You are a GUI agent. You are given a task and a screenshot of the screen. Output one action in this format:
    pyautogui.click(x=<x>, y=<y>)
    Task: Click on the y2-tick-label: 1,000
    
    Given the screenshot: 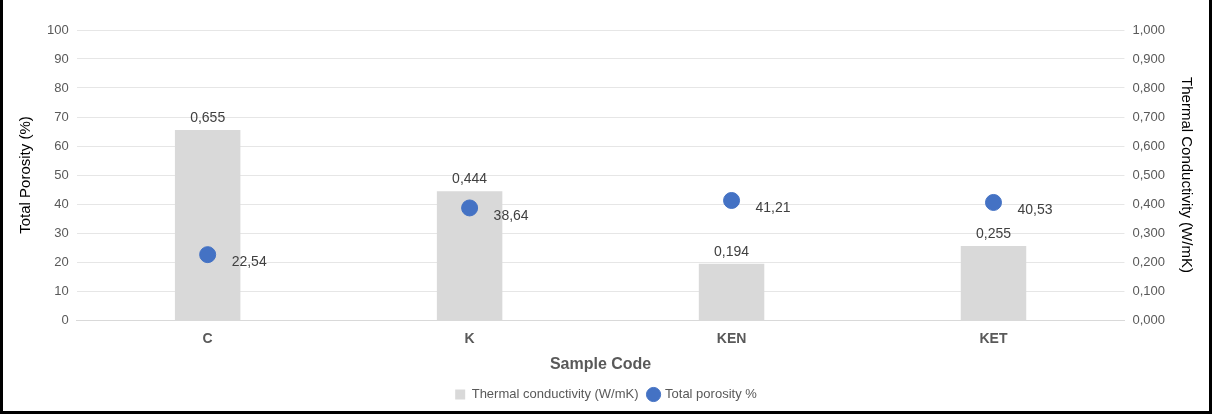 What is the action you would take?
    pyautogui.click(x=1149, y=29)
    